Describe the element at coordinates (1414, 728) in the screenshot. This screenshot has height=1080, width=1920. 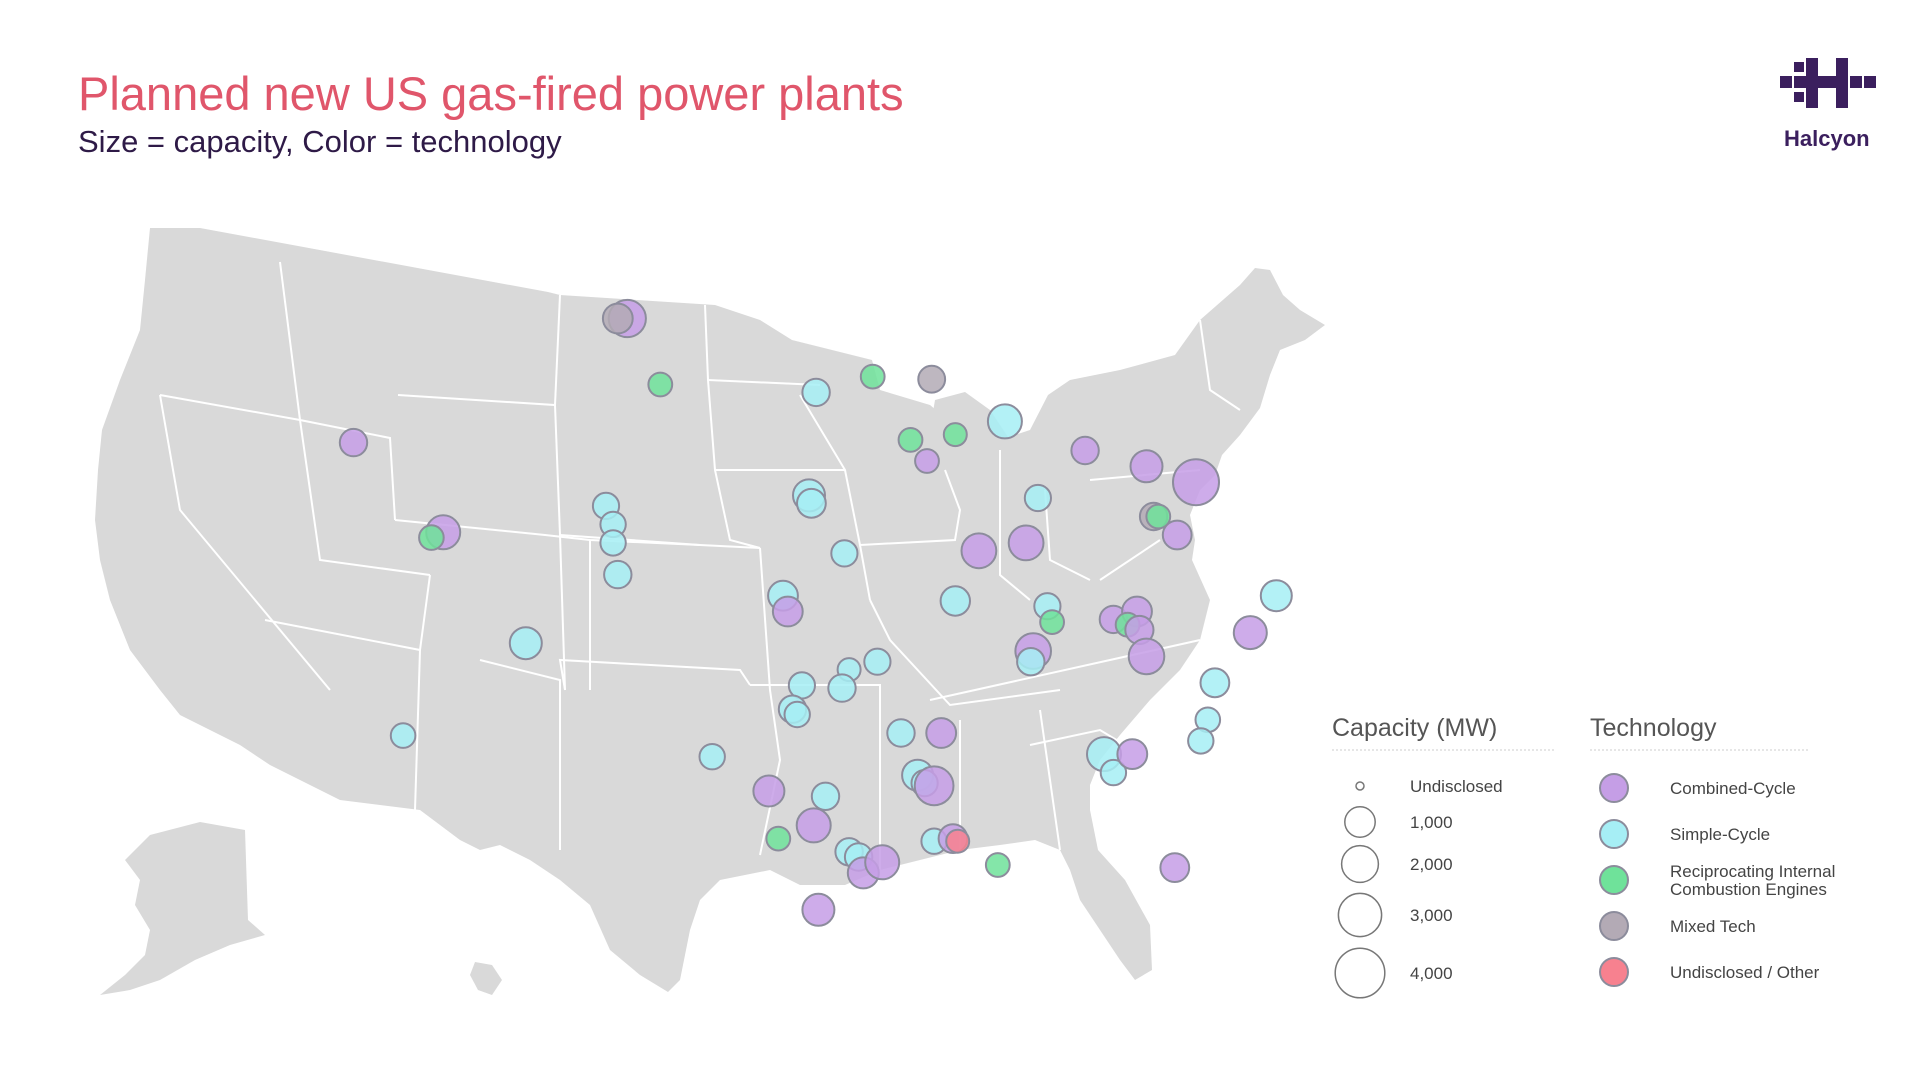
I see `capacity-legend-title: Capacity (MW)` at that location.